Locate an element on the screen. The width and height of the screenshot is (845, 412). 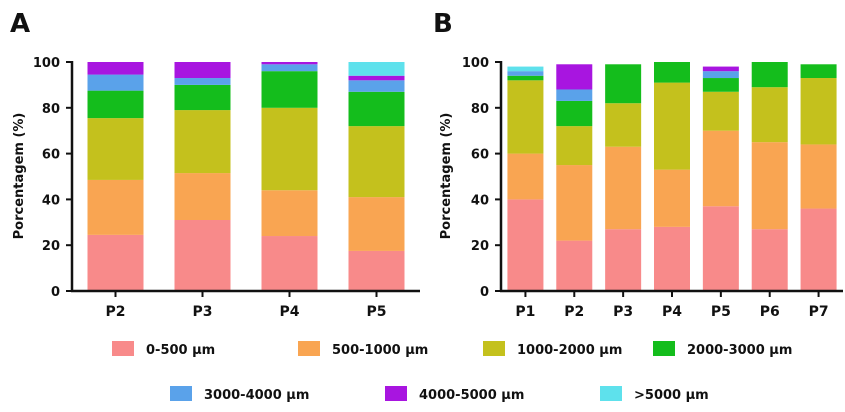
legend-label: 2000-3000 µm is located at coordinates (739, 350).